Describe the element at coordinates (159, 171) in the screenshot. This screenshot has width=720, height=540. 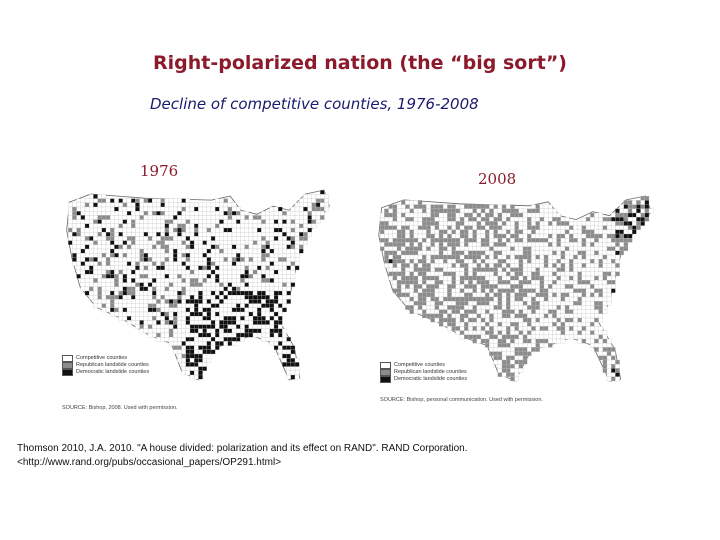
I see `map-year-label-1976: 1976` at that location.